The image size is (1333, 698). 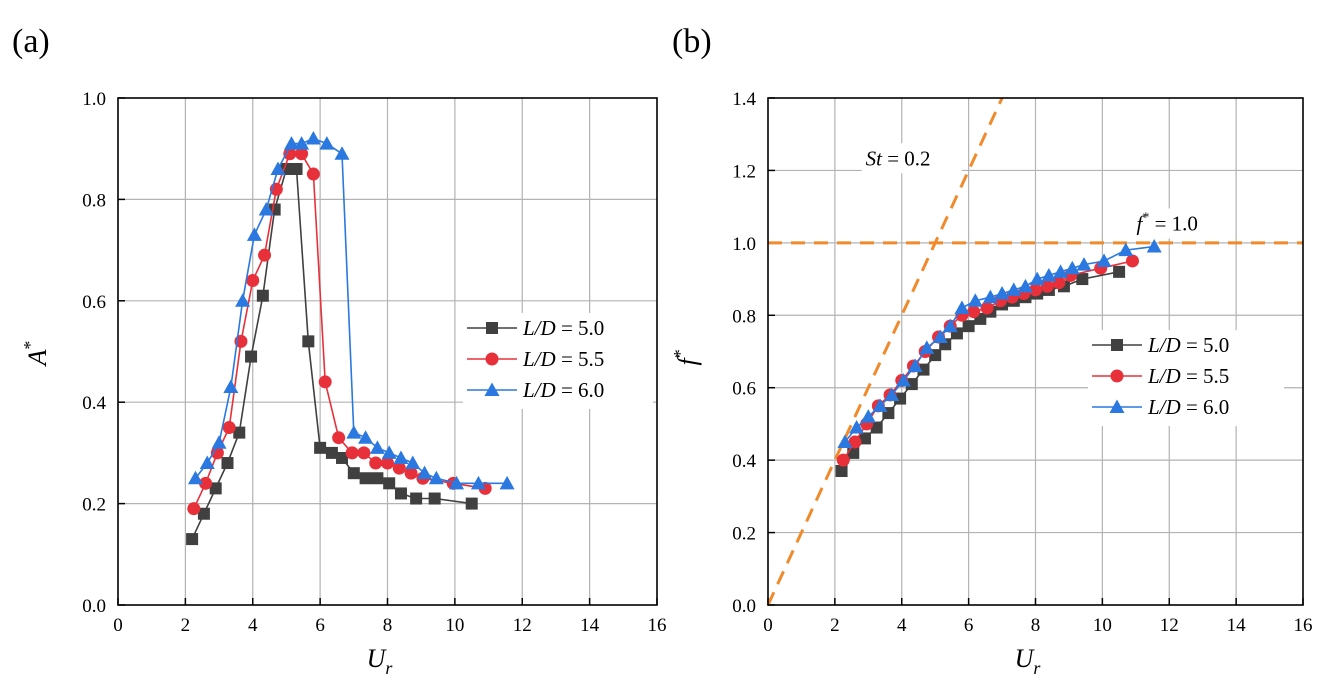 I want to click on x-tick-label: 16, so click(x=657, y=625).